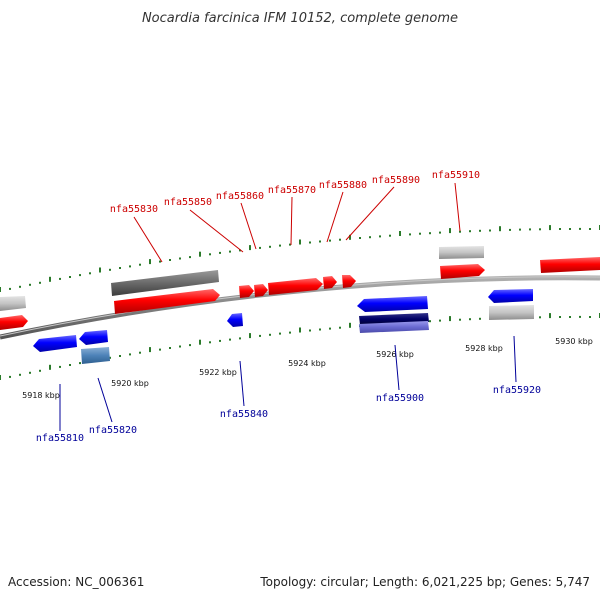  Describe the element at coordinates (60, 438) in the screenshot. I see `gene-label: nfa55810` at that location.